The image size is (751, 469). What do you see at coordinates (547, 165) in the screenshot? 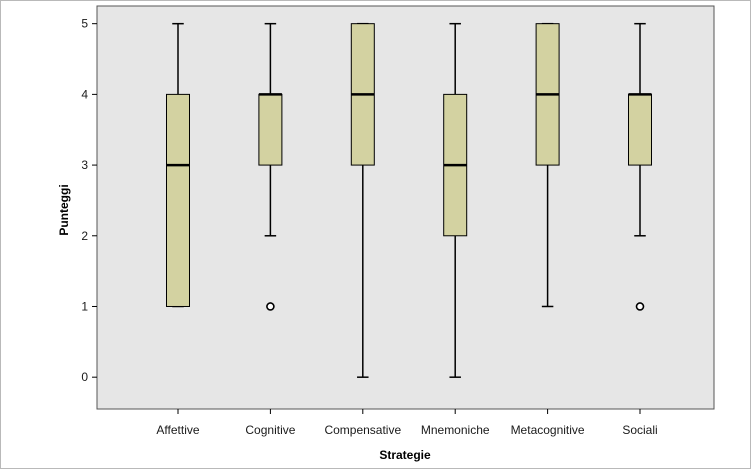
I see `box-metacognitive` at bounding box center [547, 165].